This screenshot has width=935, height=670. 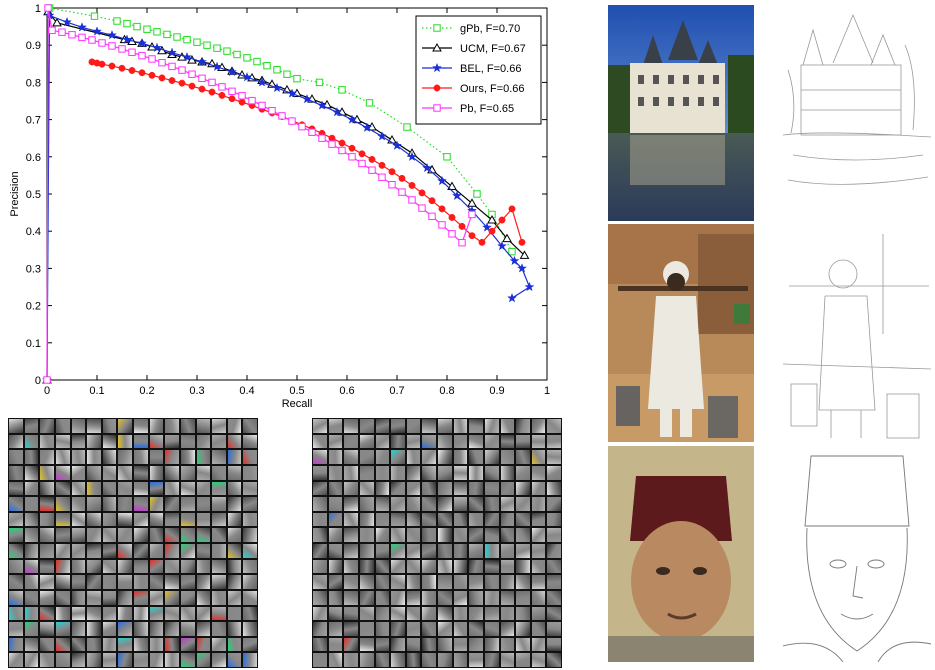 I want to click on castle-image, so click(x=681, y=113).